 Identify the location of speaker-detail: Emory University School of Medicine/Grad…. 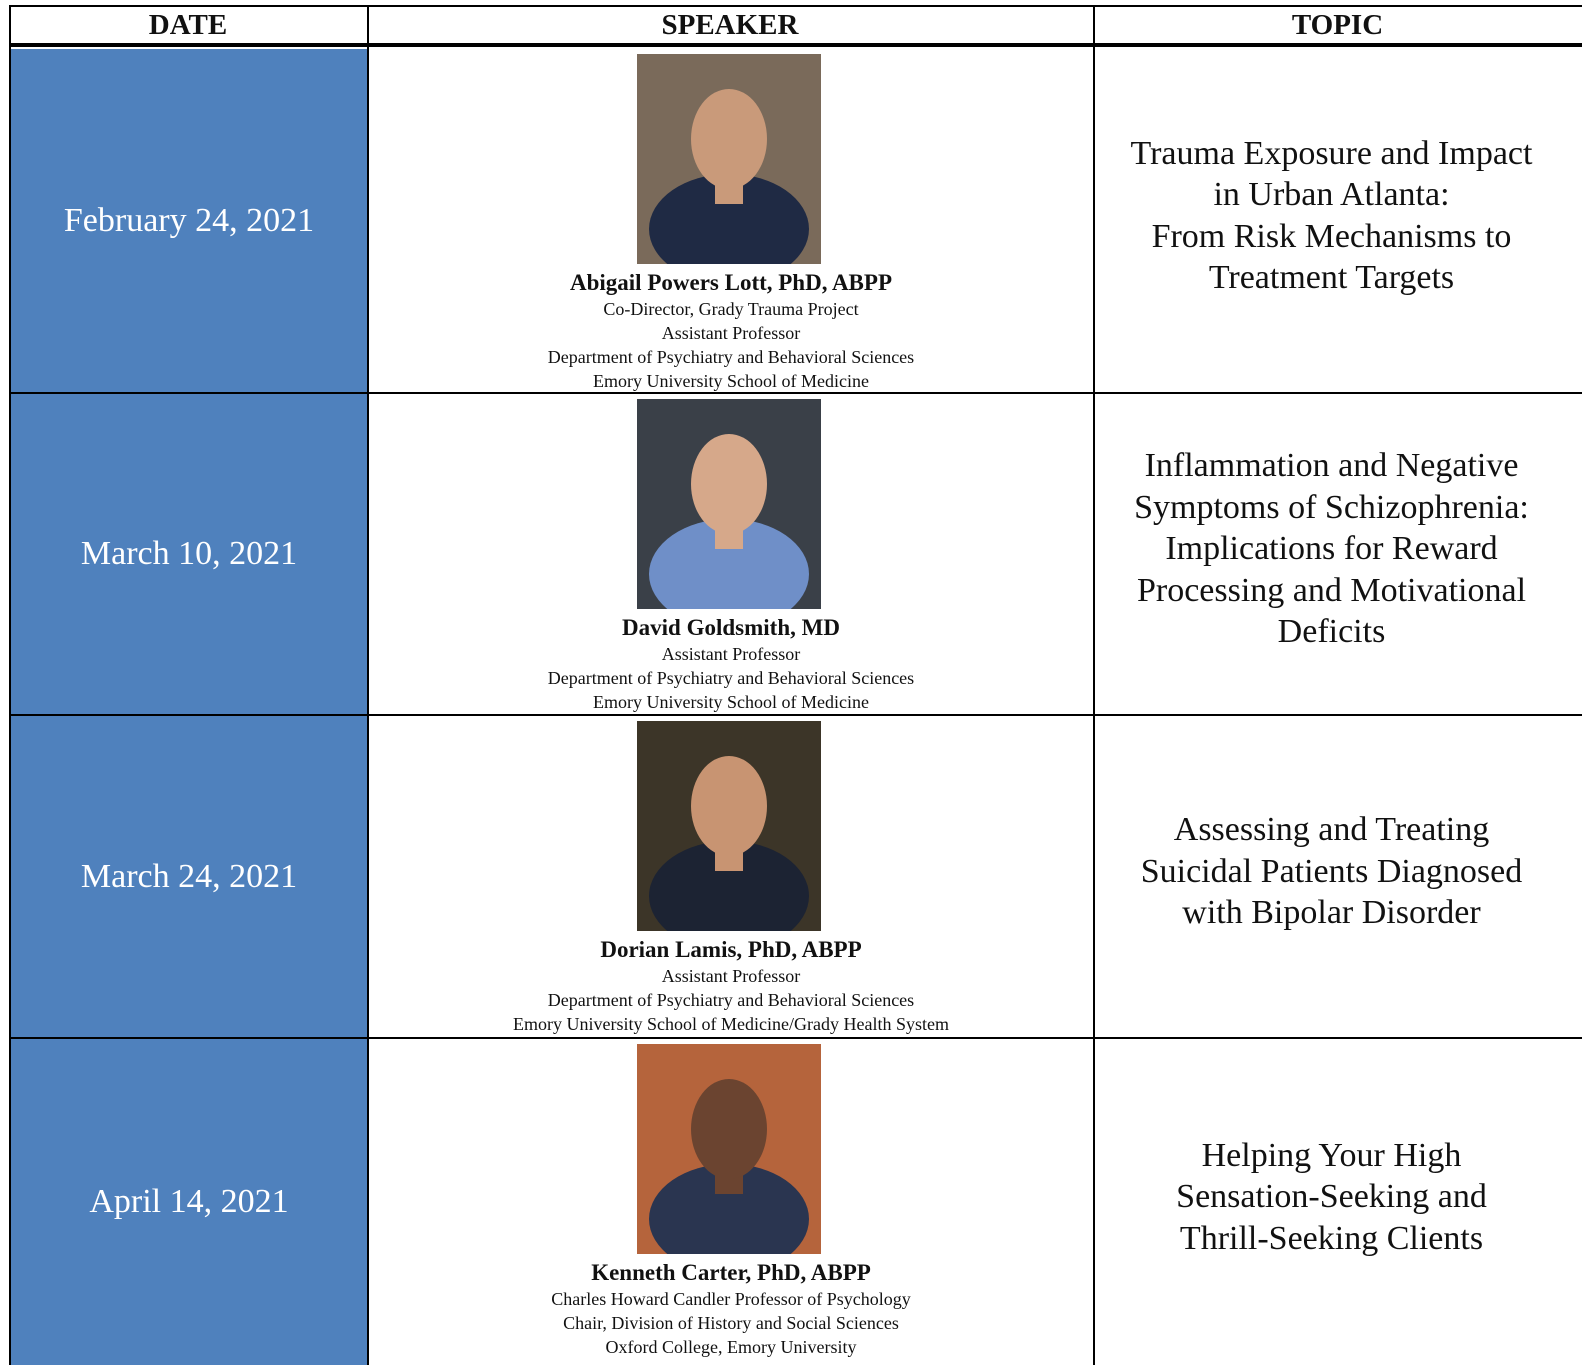
(731, 1024).